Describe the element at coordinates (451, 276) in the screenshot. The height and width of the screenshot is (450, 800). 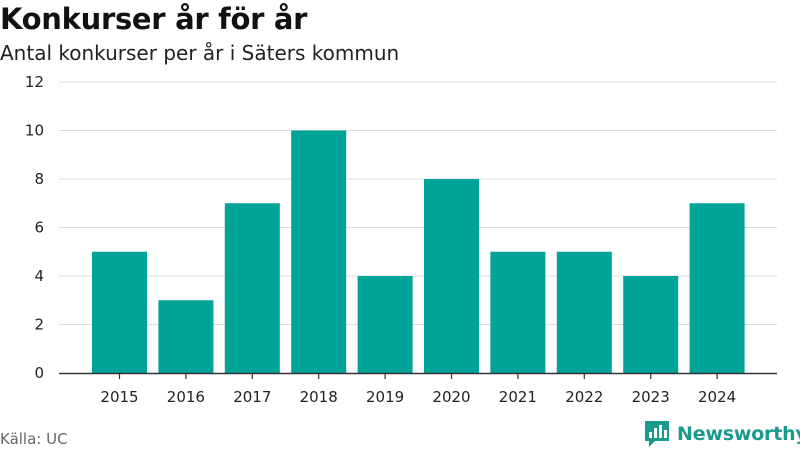
I see `bar-2020` at that location.